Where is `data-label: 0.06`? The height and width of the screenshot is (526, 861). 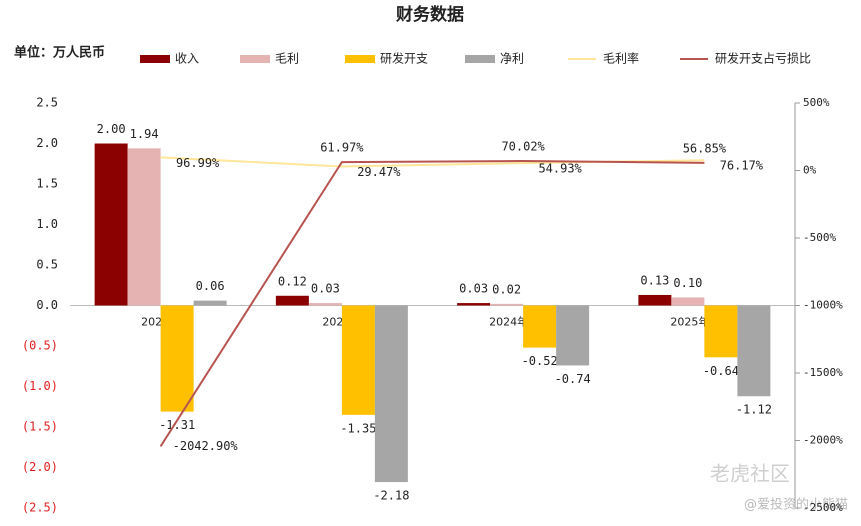
data-label: 0.06 is located at coordinates (210, 286).